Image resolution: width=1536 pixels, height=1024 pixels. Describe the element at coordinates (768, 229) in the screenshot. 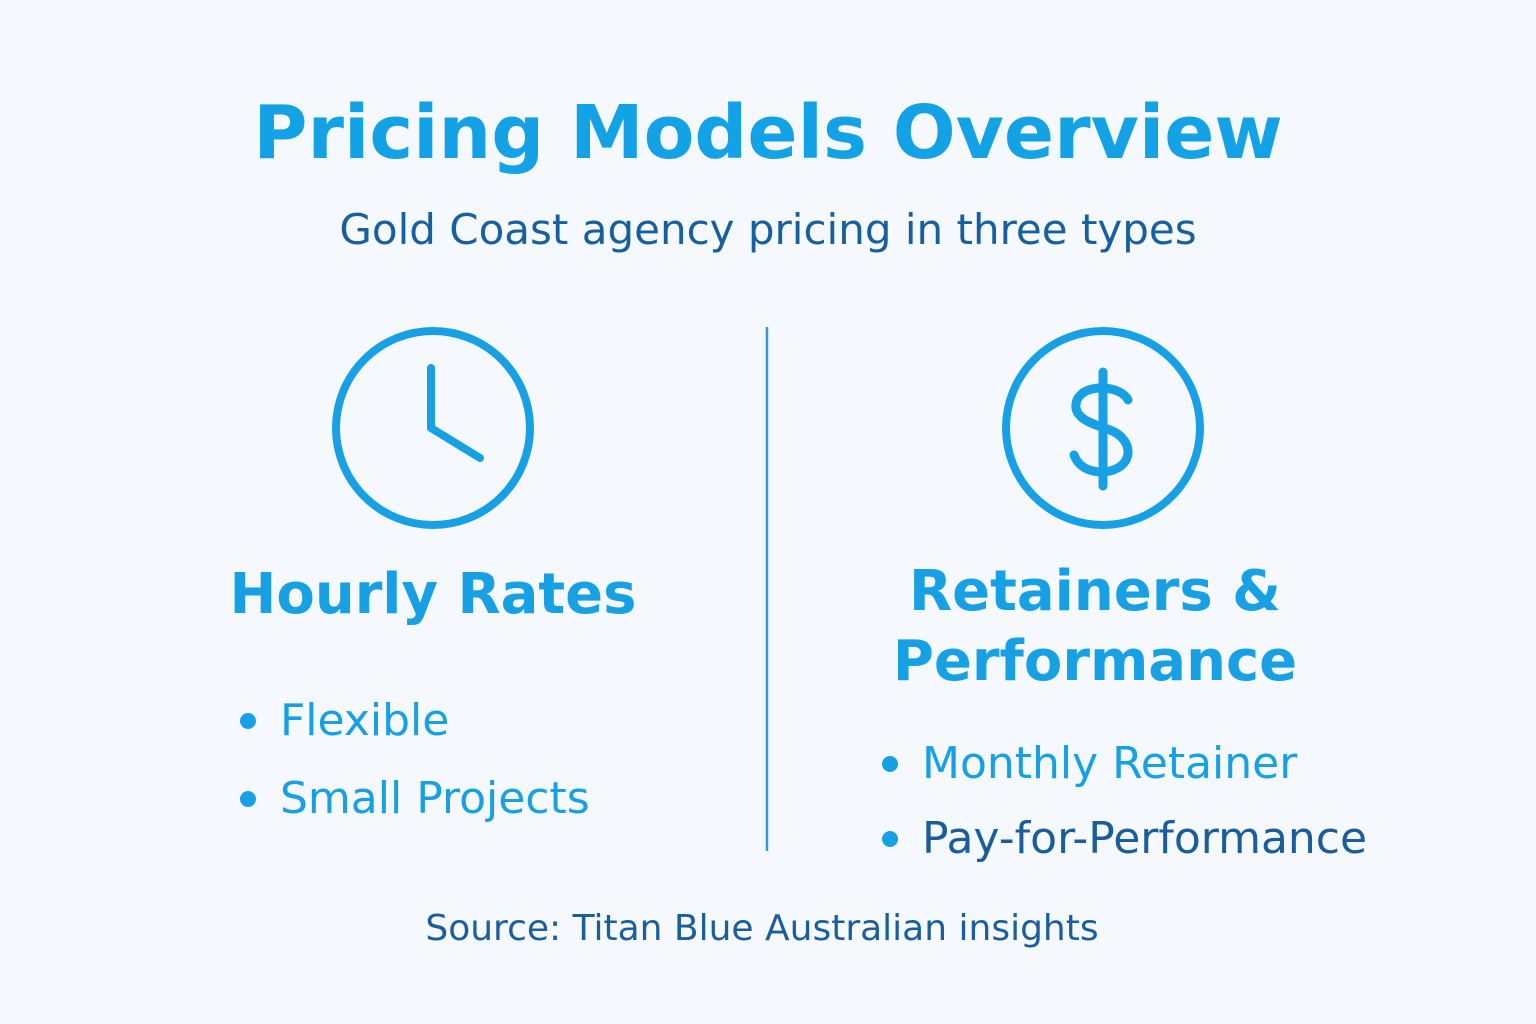

I see `subtitle: Gold Coast agency pricing in three types` at that location.